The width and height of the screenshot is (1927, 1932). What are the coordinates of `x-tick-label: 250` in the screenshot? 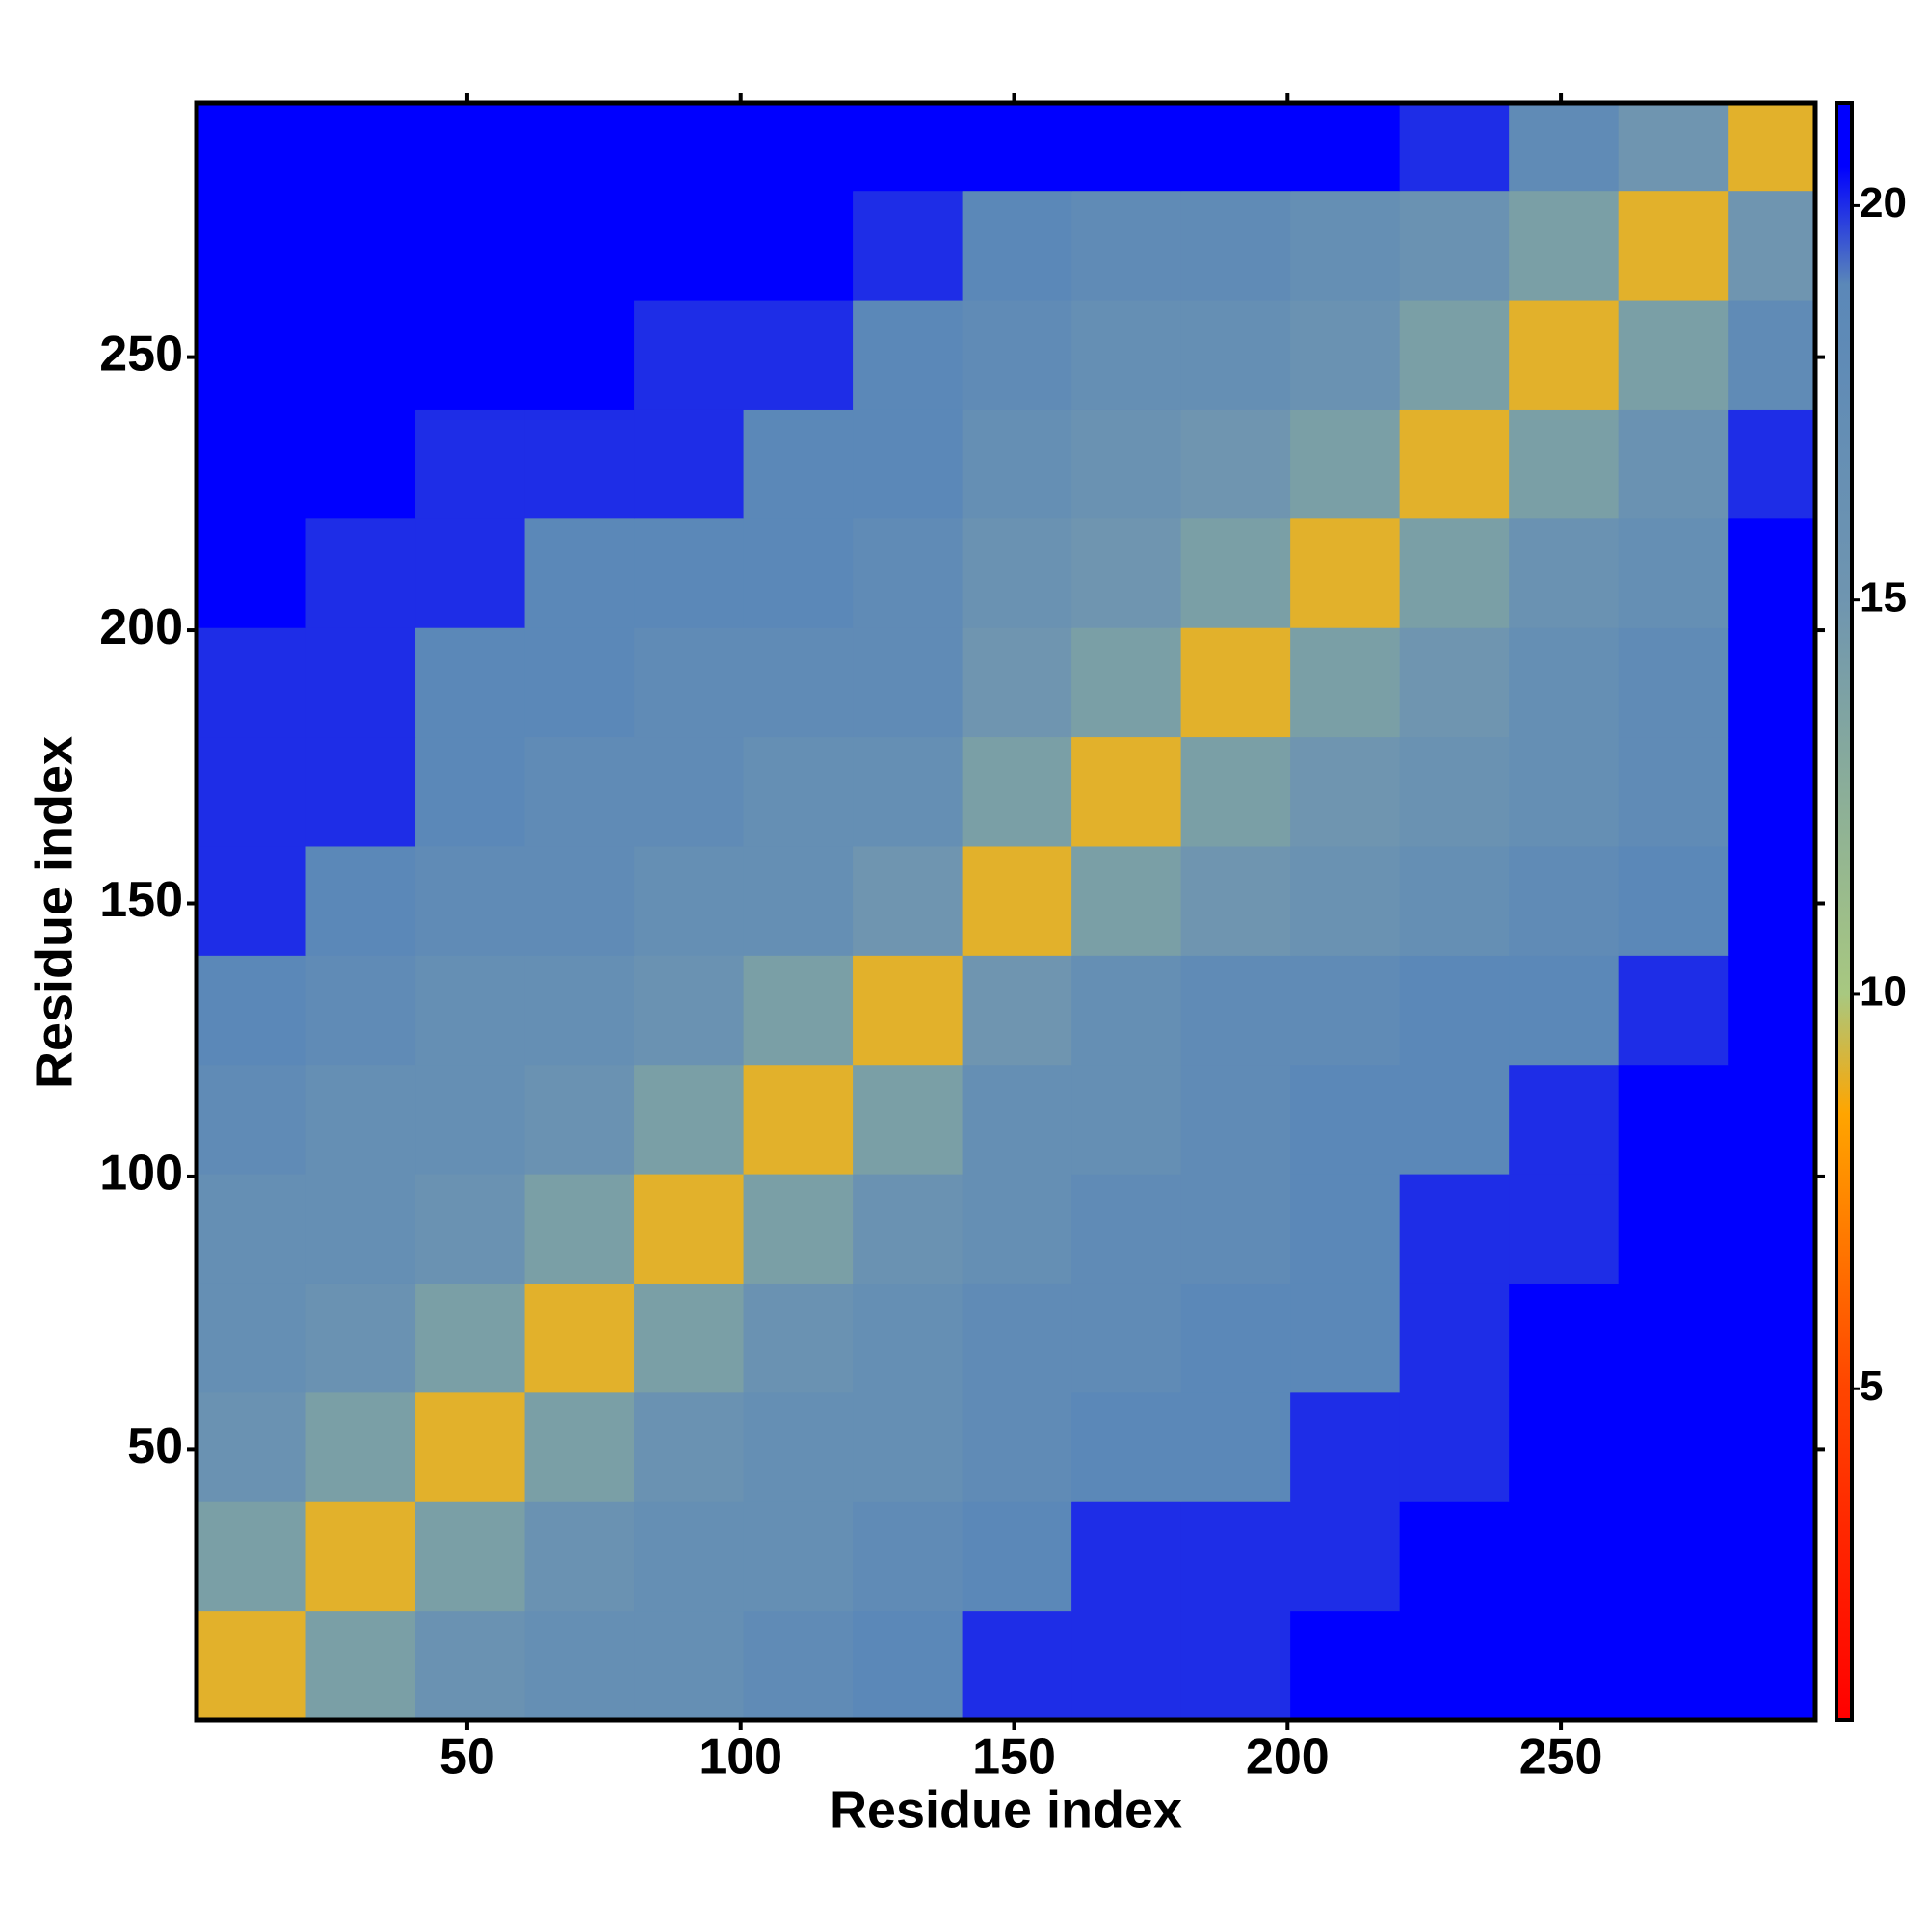 It's located at (1561, 1758).